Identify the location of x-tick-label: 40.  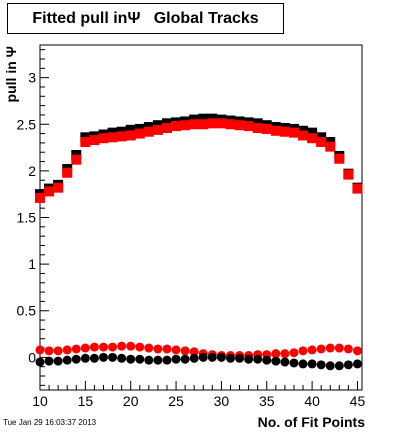
(312, 401).